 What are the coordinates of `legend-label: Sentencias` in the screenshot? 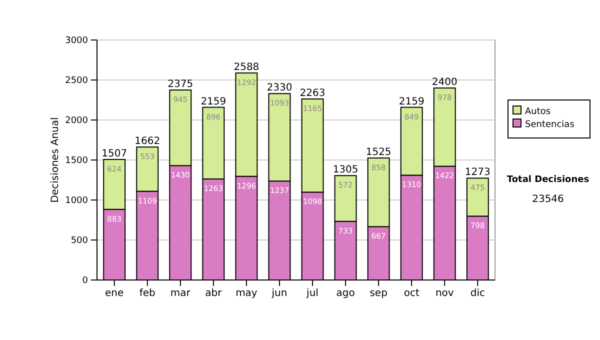 It's located at (550, 125).